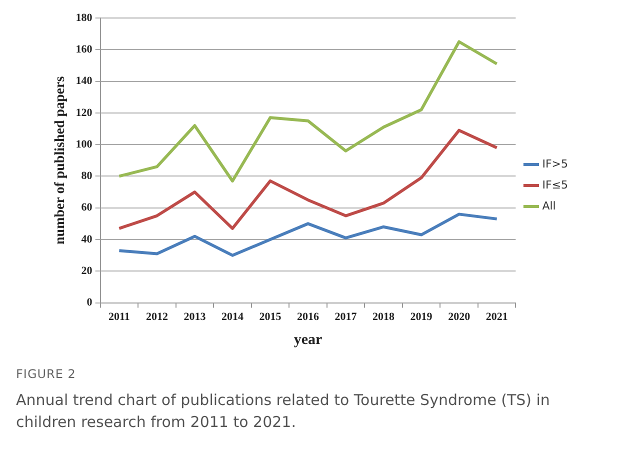 The width and height of the screenshot is (622, 463). Describe the element at coordinates (308, 340) in the screenshot. I see `x-axis-title: year` at that location.